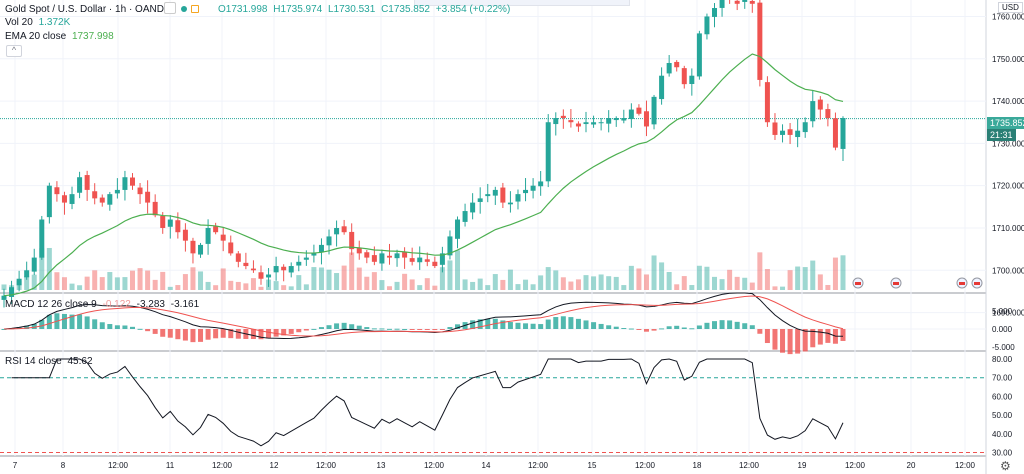 The width and height of the screenshot is (1024, 474). Describe the element at coordinates (195, 9) in the screenshot. I see `alert-icon` at that location.